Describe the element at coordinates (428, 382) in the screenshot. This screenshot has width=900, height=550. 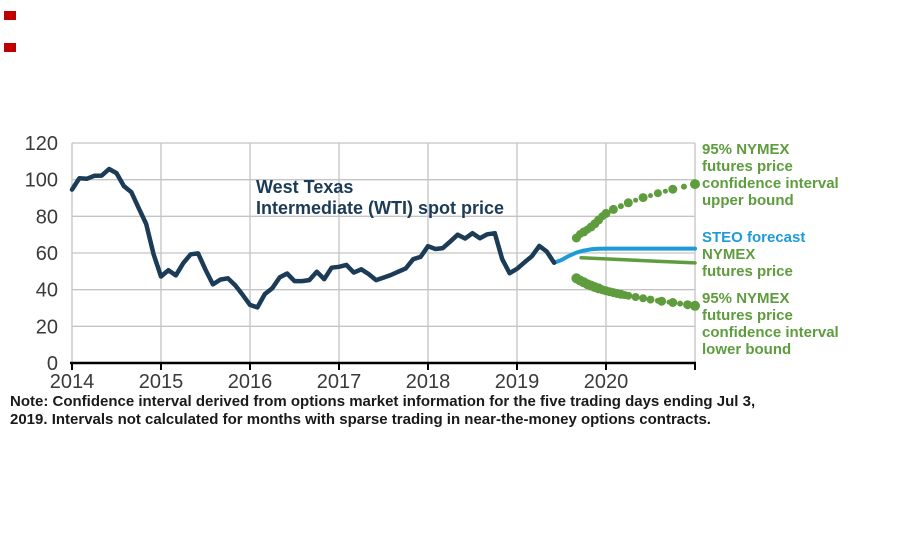
I see `x-tick-label: 2018` at that location.